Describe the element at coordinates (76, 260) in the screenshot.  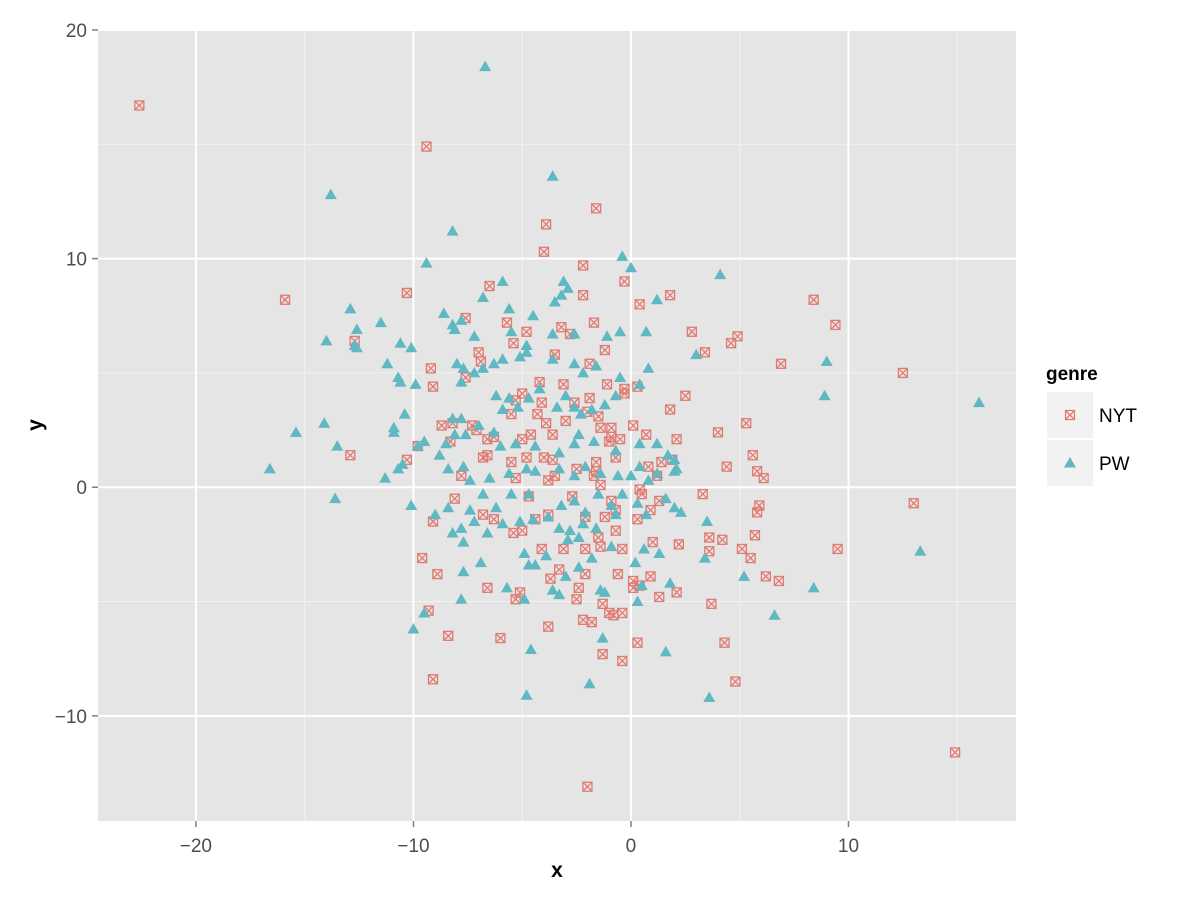
I see `y-tick-label: 10` at that location.